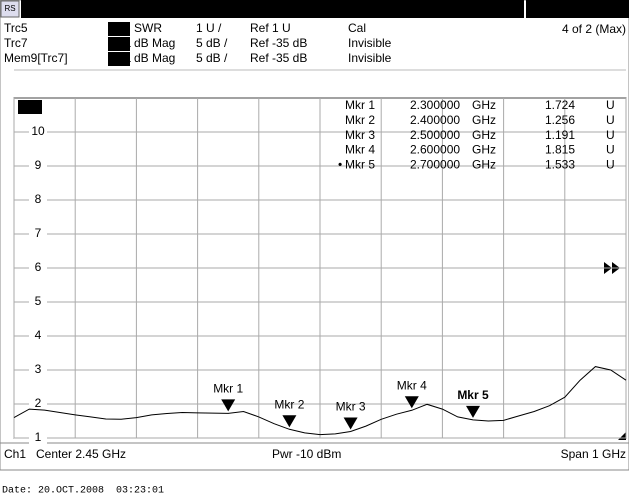 This screenshot has height=499, width=629. I want to click on y-tick-label: 5, so click(38, 301).